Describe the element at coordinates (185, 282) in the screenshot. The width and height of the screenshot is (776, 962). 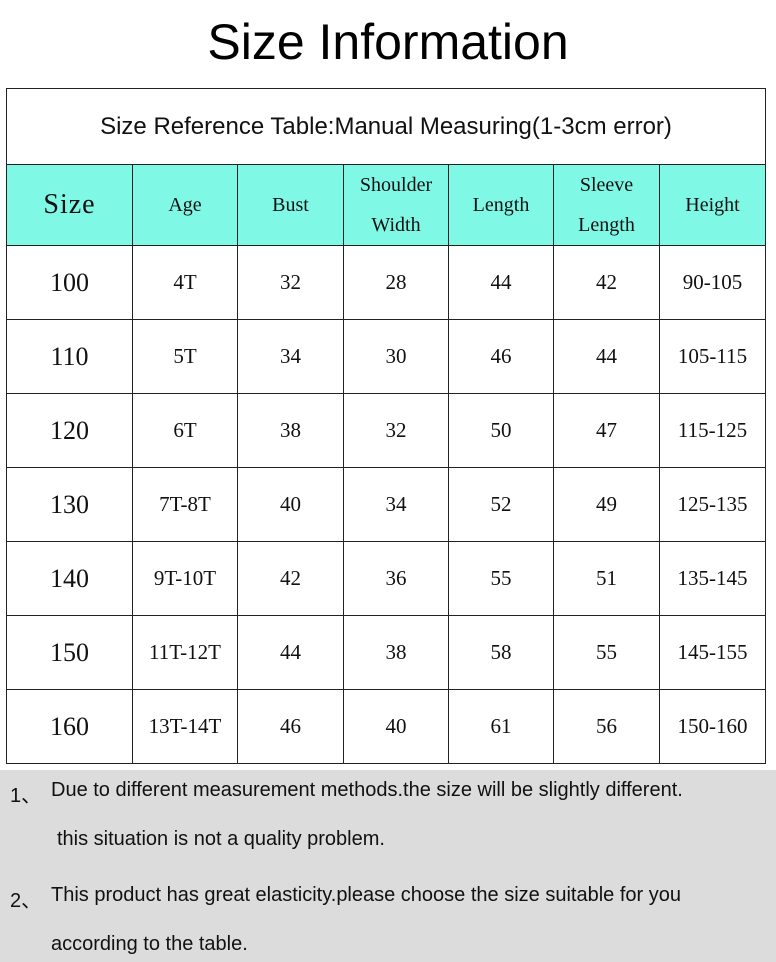
I see `table-cell: 4T` at that location.